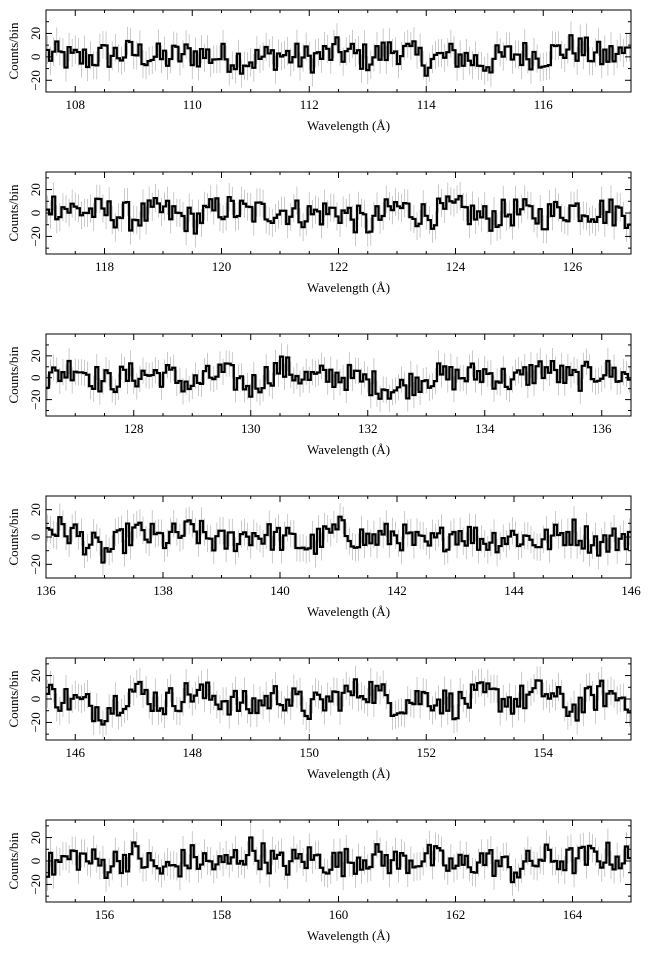 The width and height of the screenshot is (652, 953). Describe the element at coordinates (427, 104) in the screenshot. I see `x-tick-label: 114` at that location.